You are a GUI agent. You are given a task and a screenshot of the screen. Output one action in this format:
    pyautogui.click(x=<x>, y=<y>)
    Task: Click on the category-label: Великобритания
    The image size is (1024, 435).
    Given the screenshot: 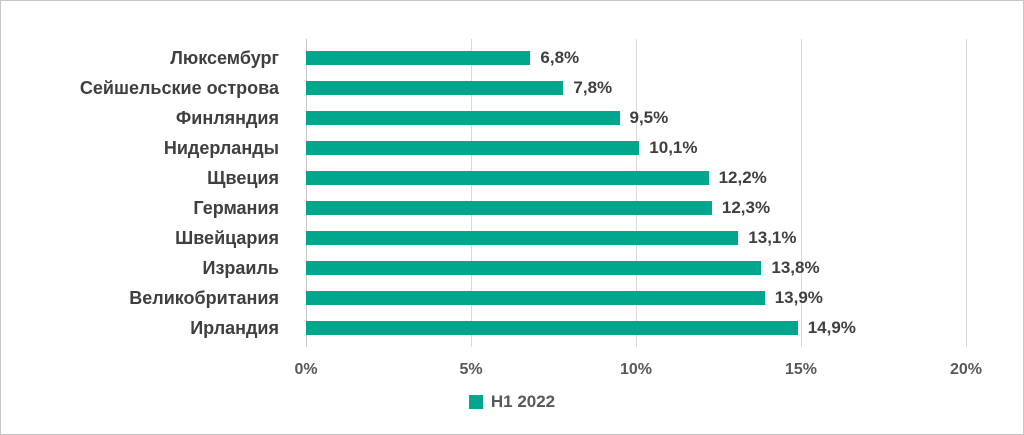 What is the action you would take?
    pyautogui.click(x=204, y=297)
    